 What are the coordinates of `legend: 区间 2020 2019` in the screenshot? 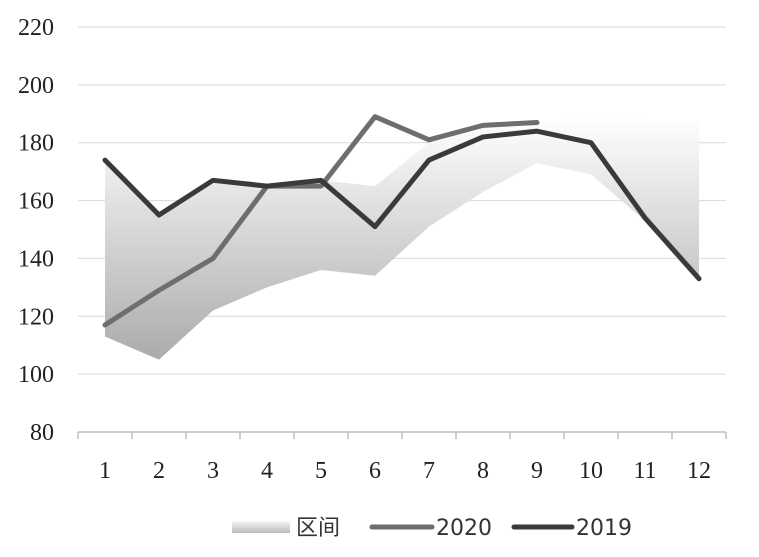 It's located at (432, 528).